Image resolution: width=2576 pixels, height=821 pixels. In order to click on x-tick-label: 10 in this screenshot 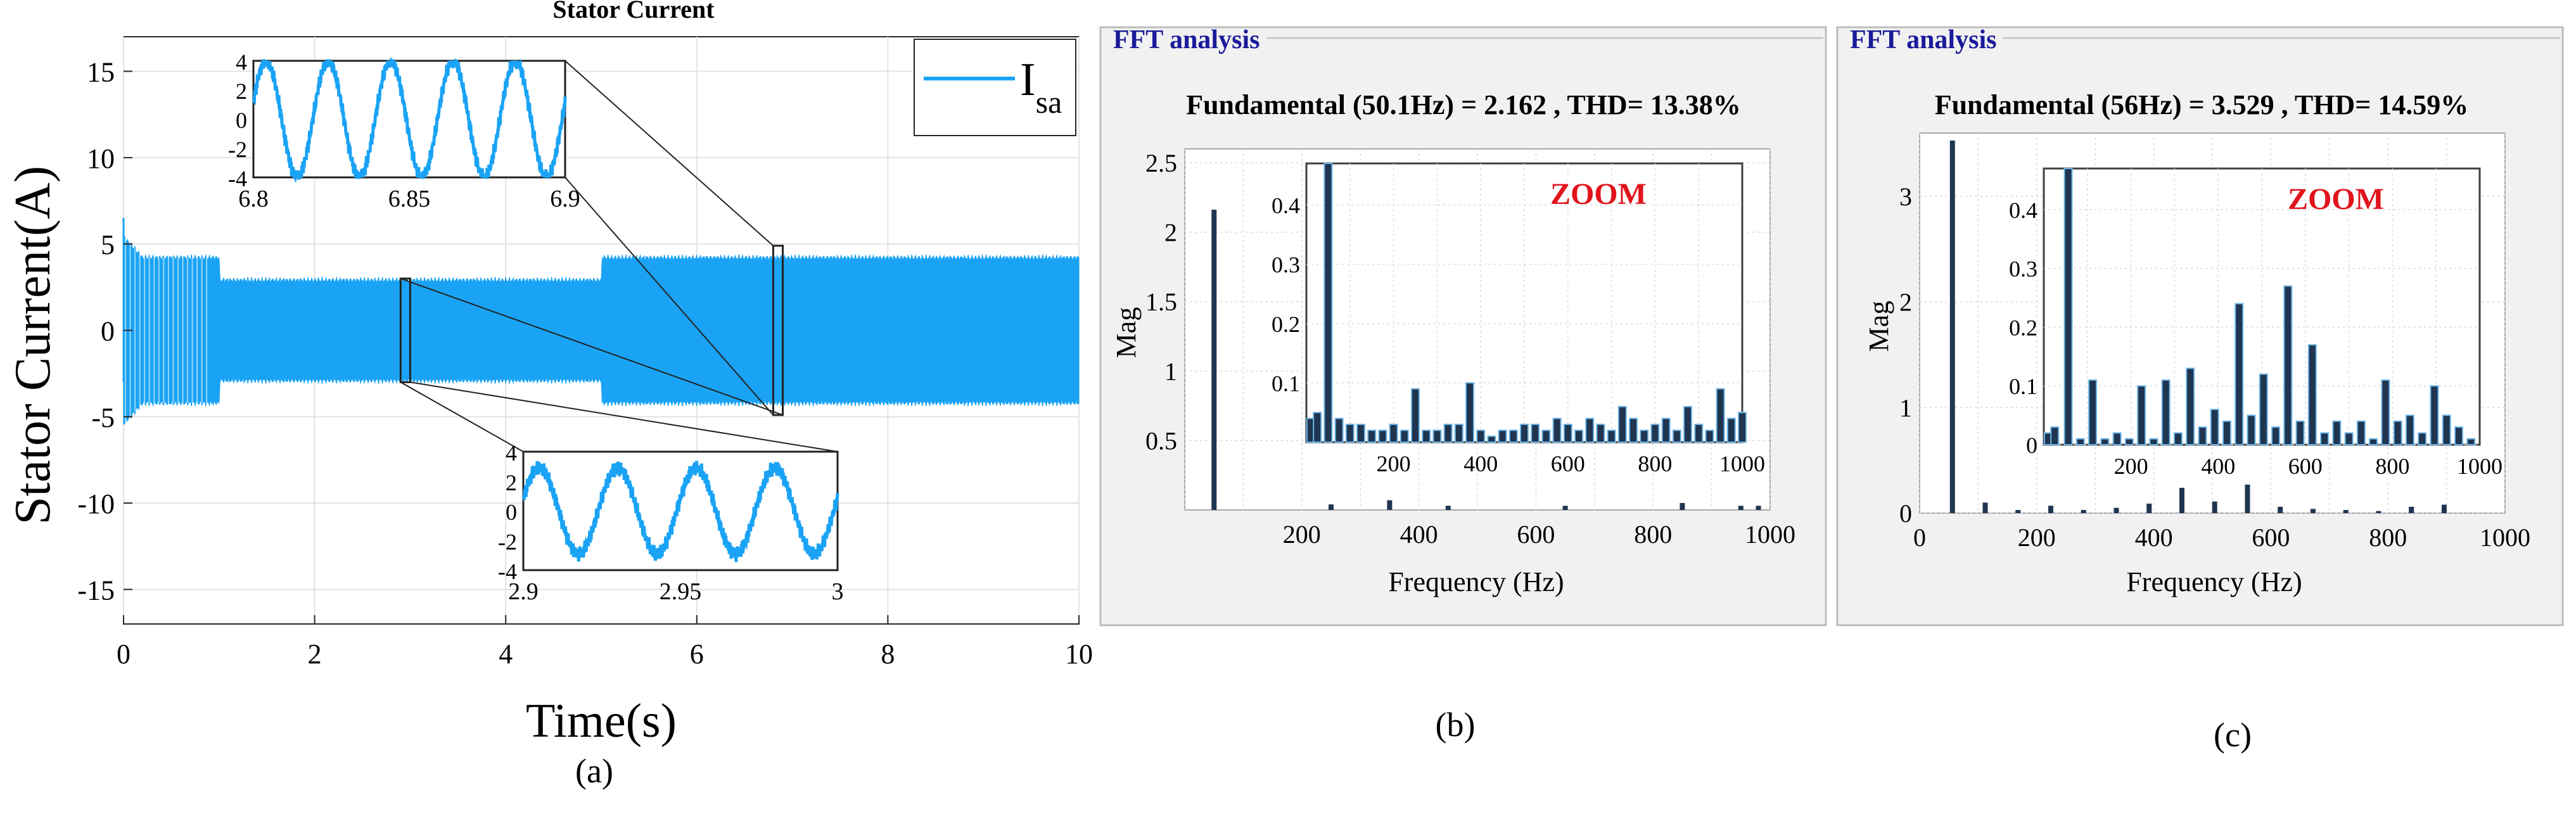, I will do `click(1079, 654)`.